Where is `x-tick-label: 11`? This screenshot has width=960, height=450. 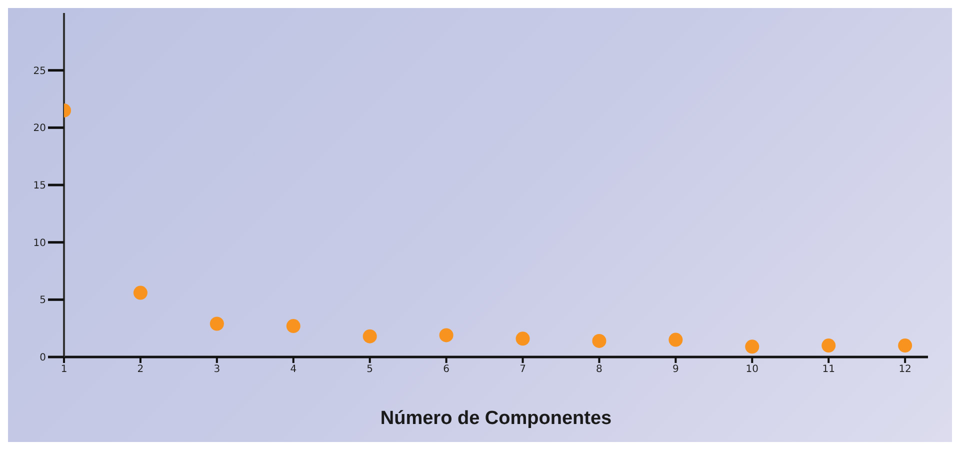
x-tick-label: 11 is located at coordinates (828, 370).